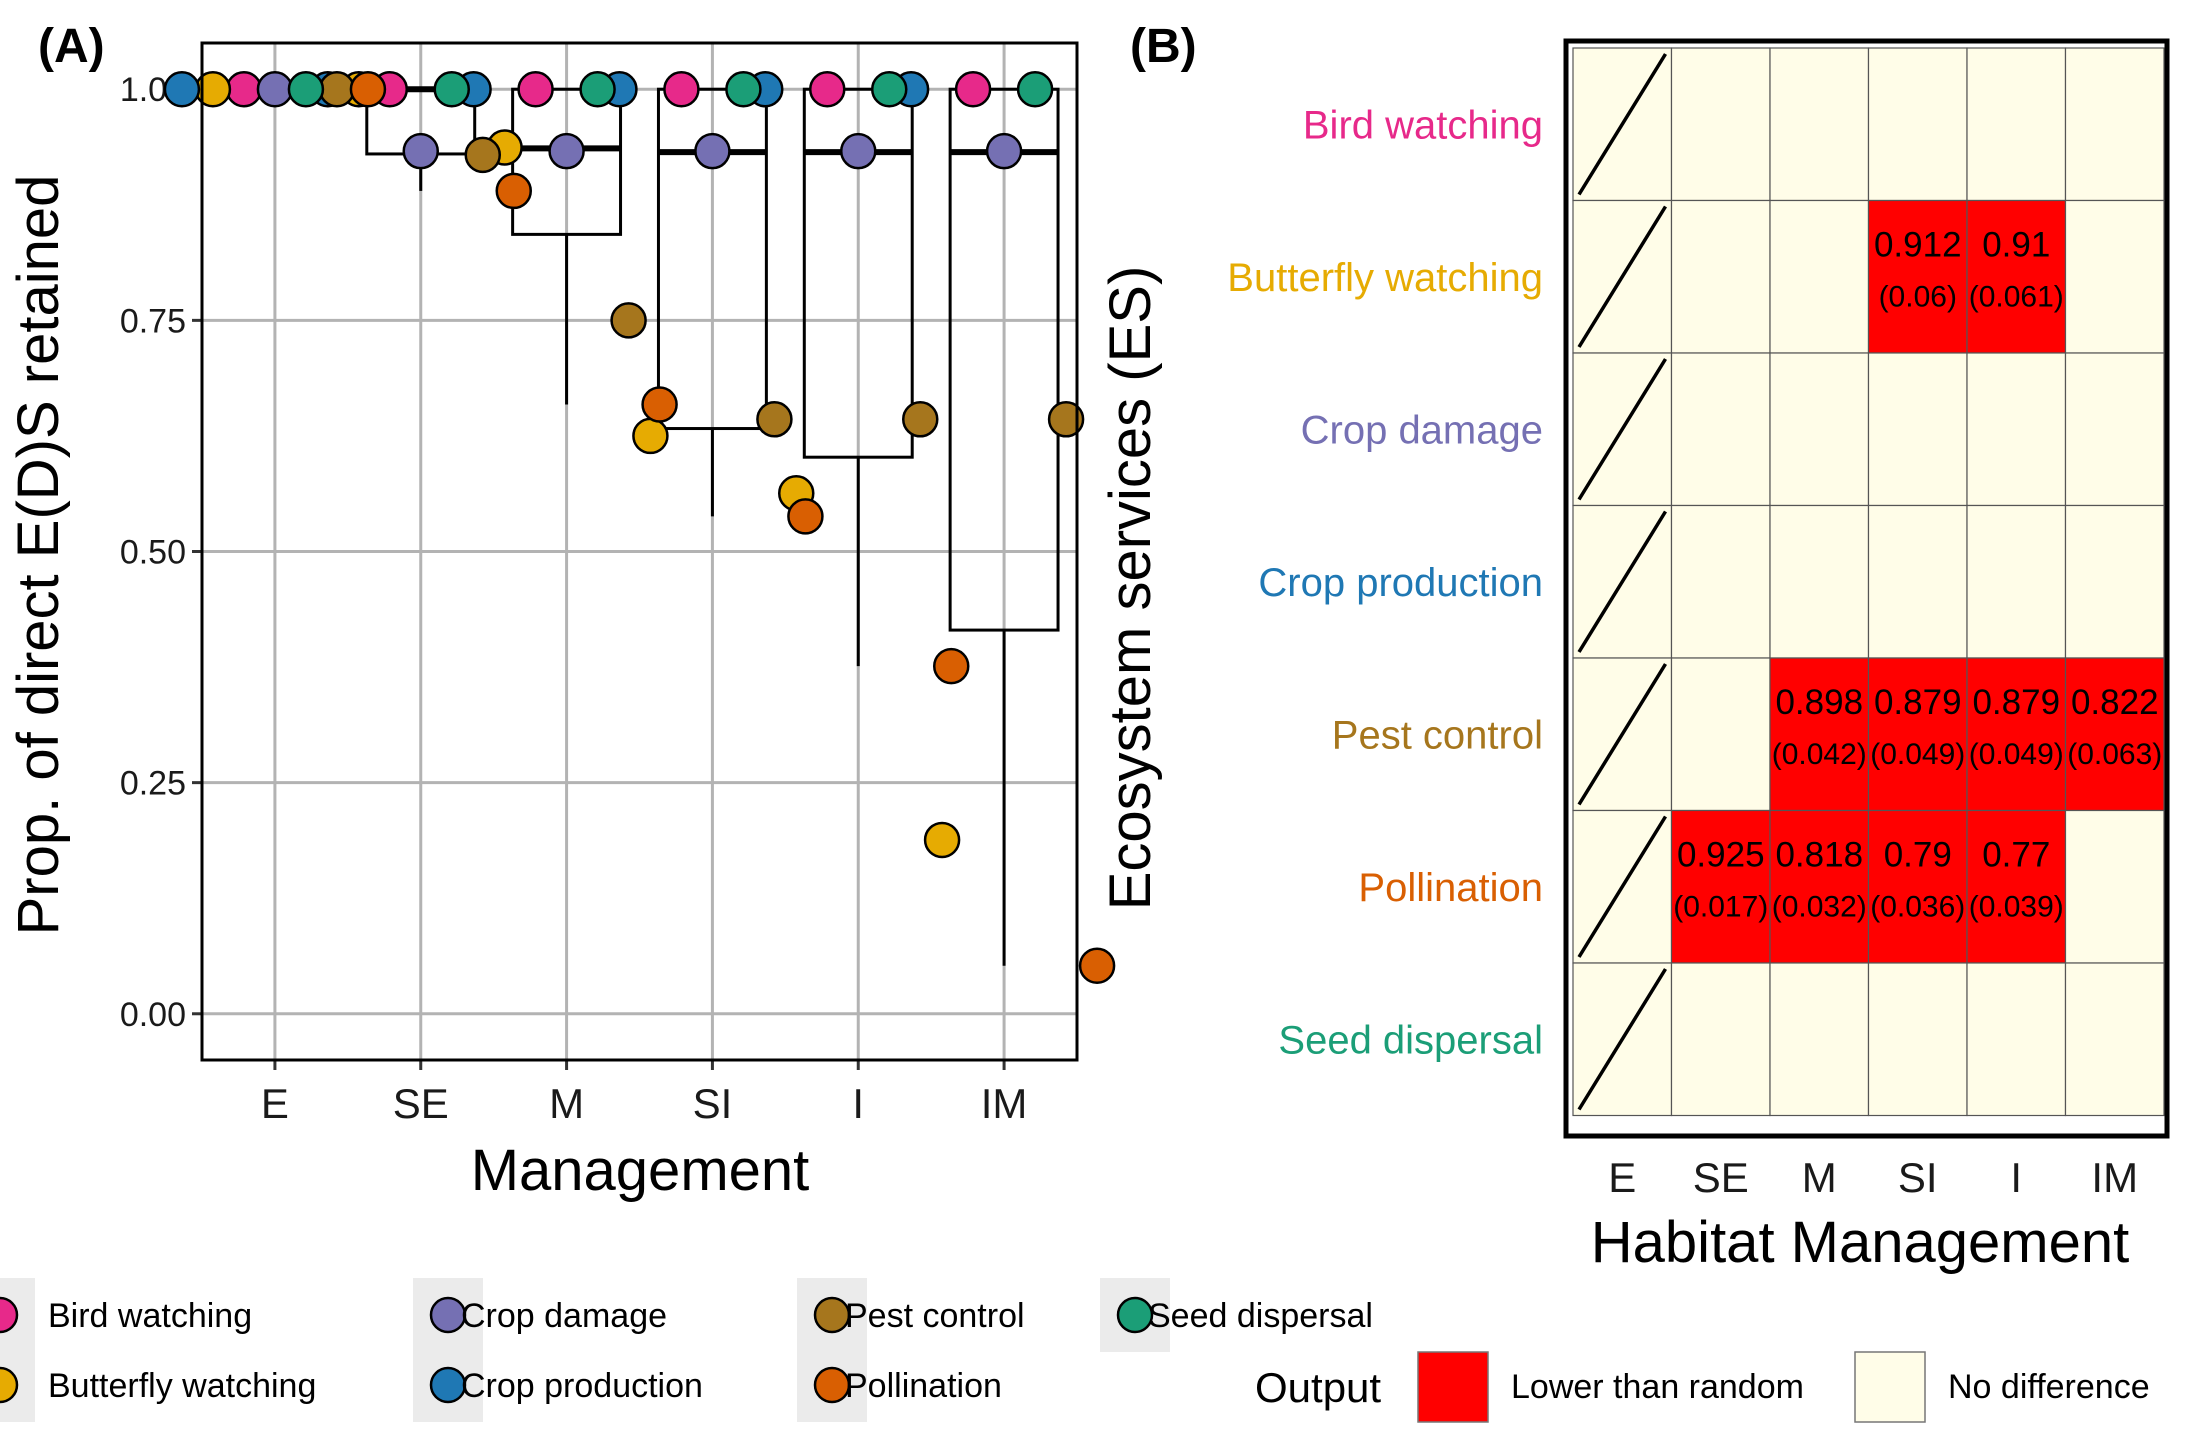  What do you see at coordinates (1721, 855) in the screenshot?
I see `cell-value-pollination-se: 0.925` at bounding box center [1721, 855].